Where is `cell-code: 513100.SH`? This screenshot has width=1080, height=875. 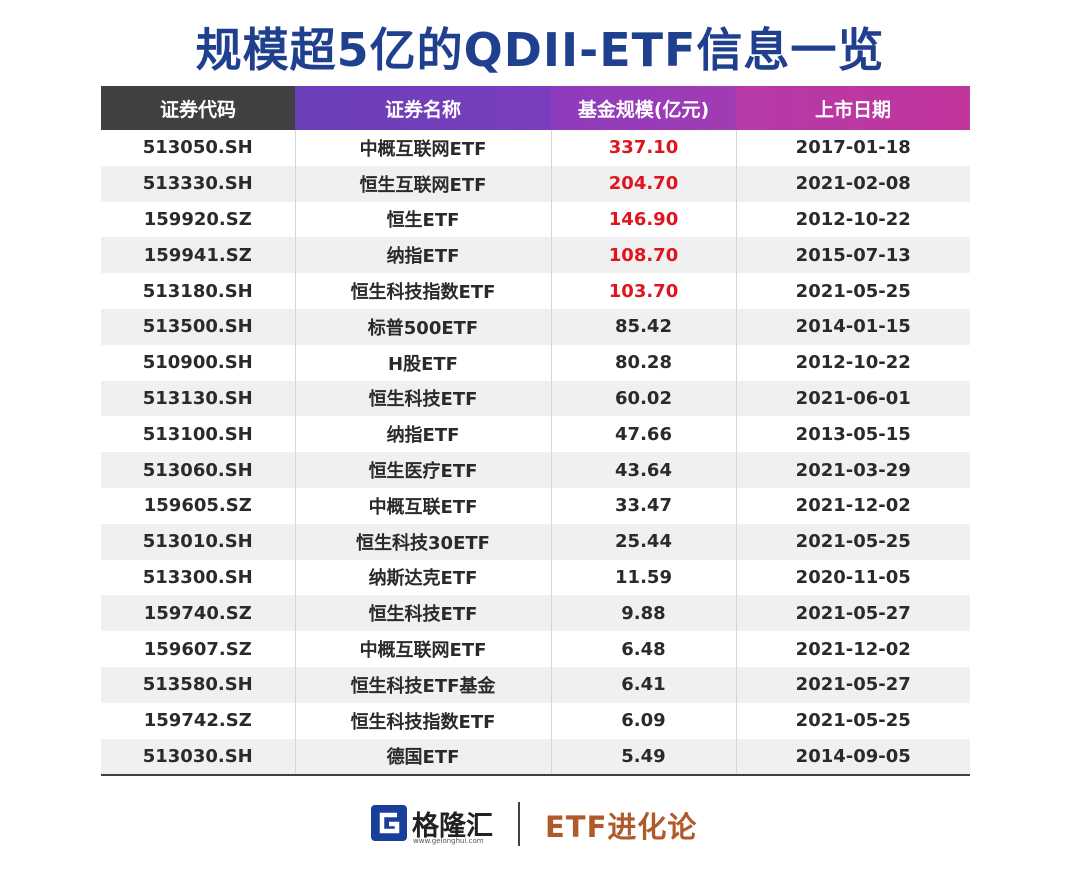
cell-code: 513100.SH is located at coordinates (198, 434).